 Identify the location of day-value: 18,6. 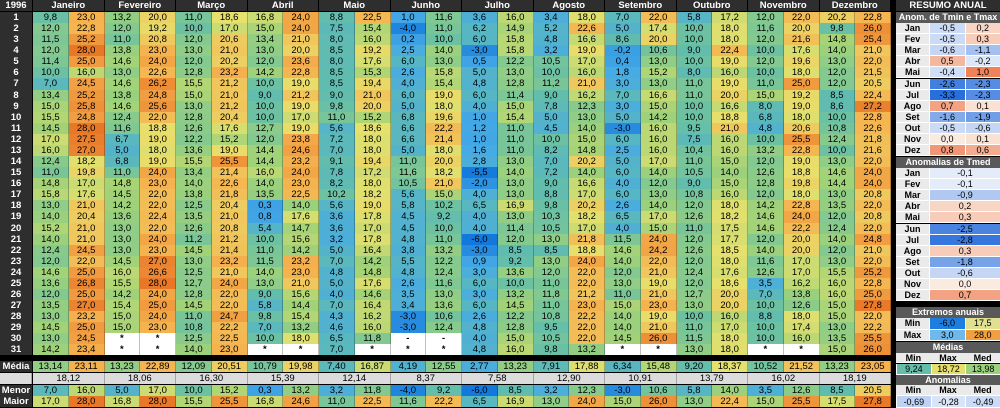
(229, 18).